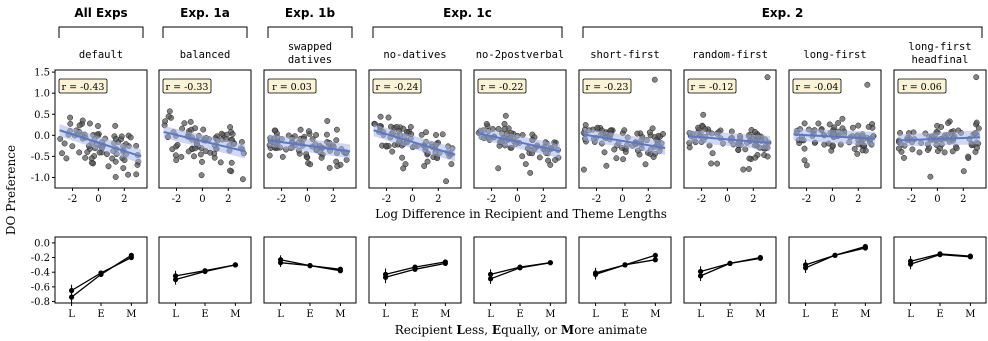 The width and height of the screenshot is (988, 341). Describe the element at coordinates (922, 86) in the screenshot. I see `correlation-label: r = 0.06` at that location.